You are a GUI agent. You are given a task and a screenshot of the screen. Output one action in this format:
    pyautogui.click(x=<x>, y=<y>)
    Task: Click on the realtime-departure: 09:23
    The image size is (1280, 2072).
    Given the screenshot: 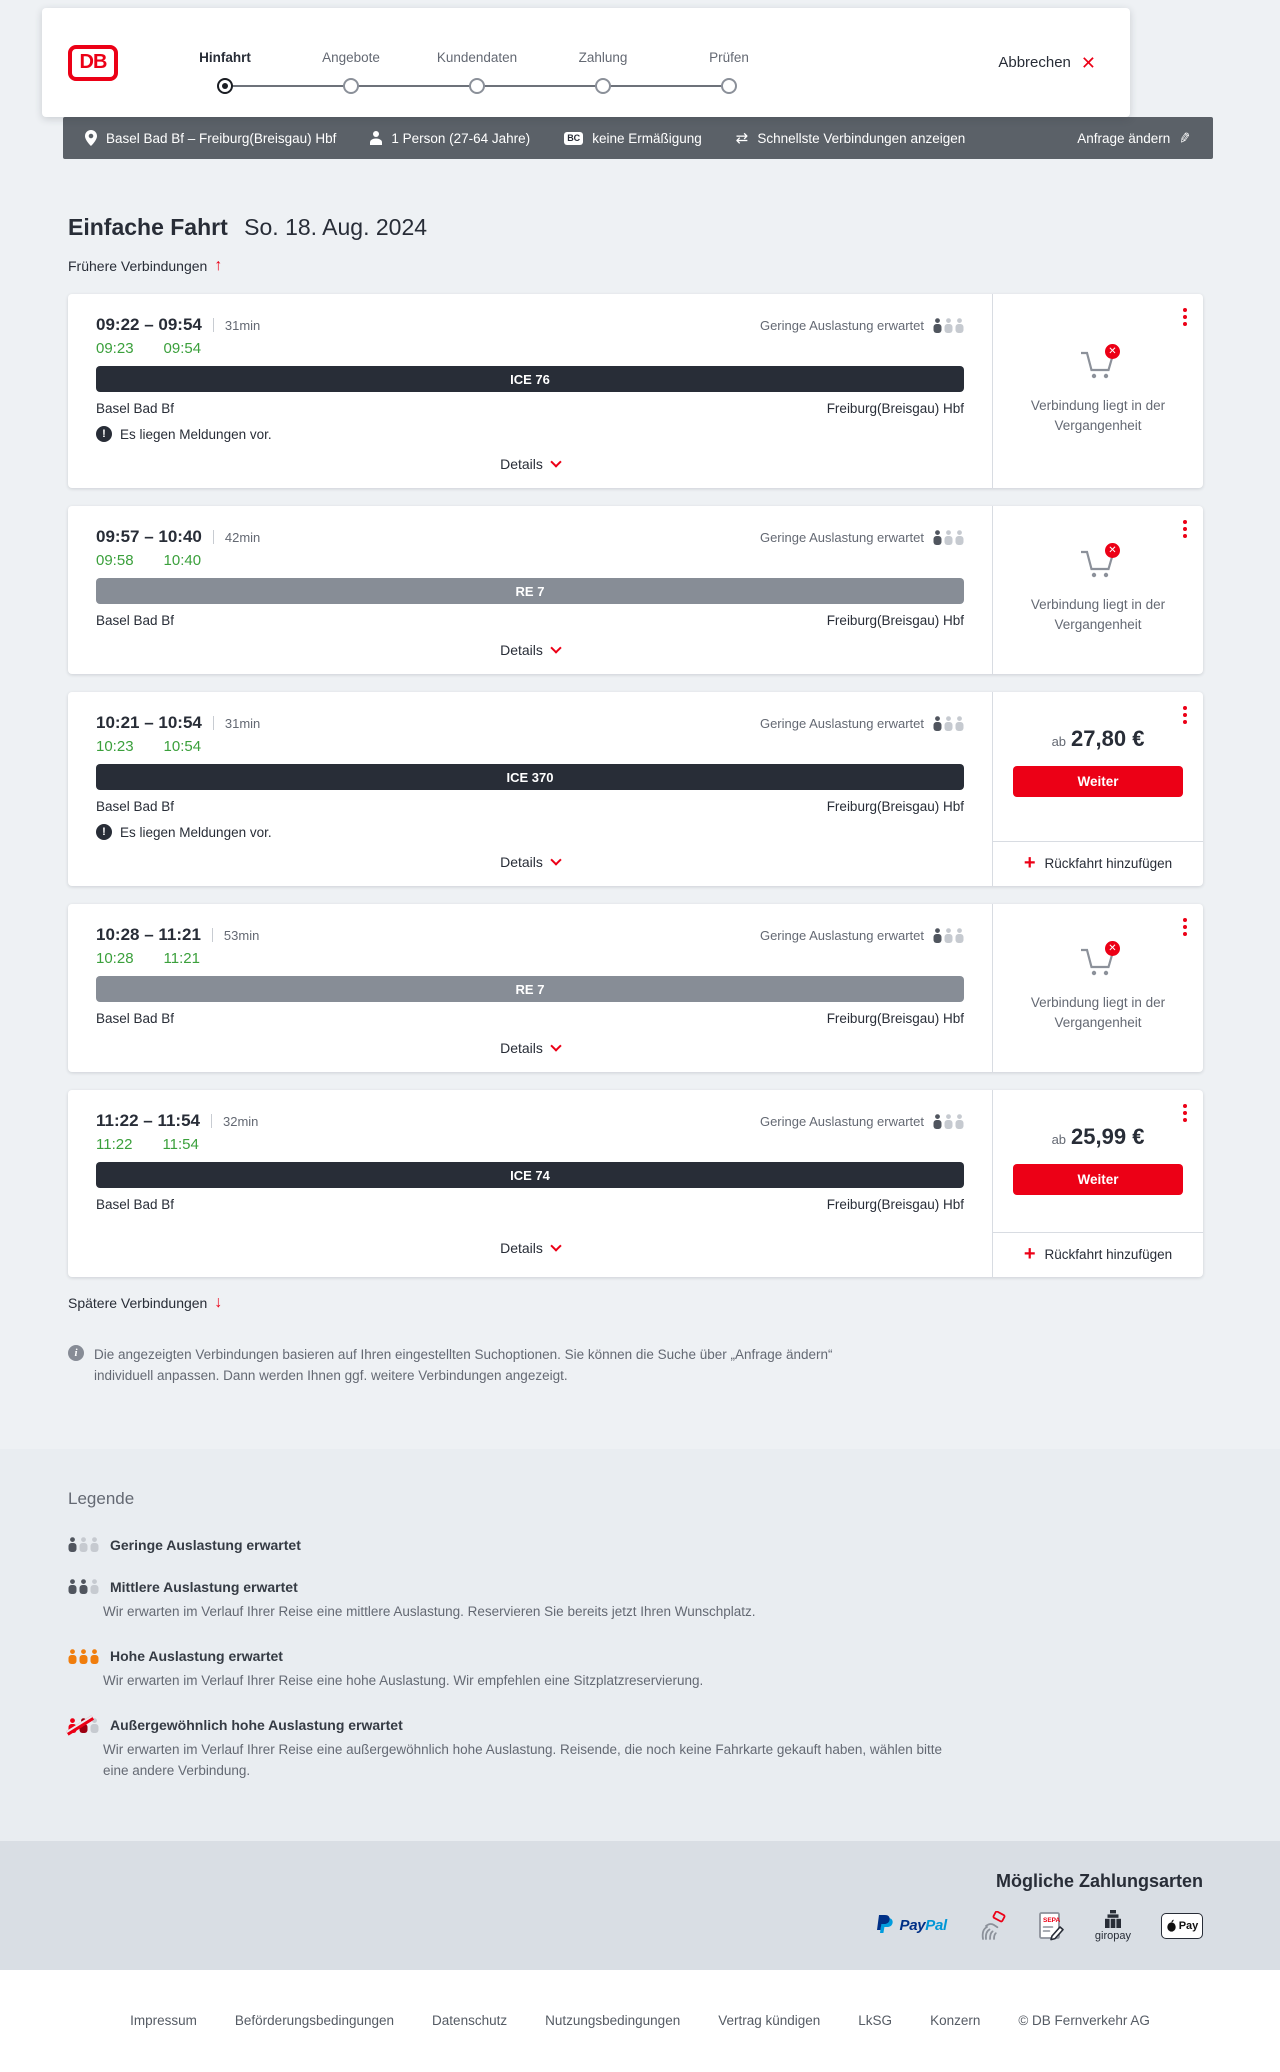 What is the action you would take?
    pyautogui.click(x=115, y=348)
    